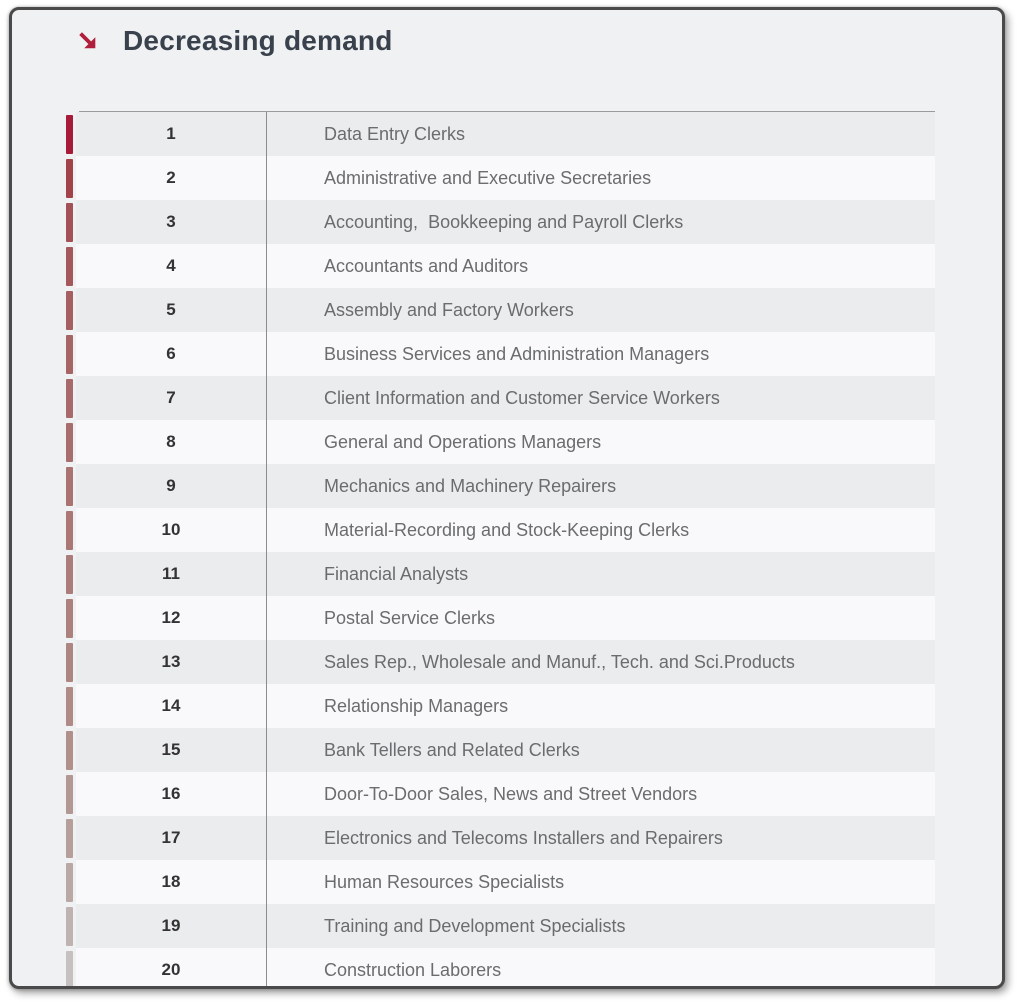 This screenshot has height=1002, width=1020. I want to click on rank-cell: 3, so click(171, 222).